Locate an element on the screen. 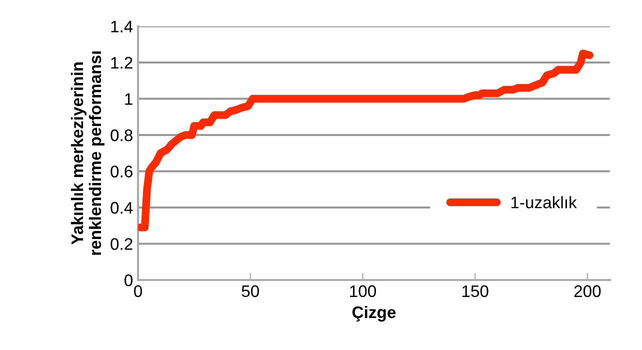 Image resolution: width=642 pixels, height=350 pixels. y-tick-label: 1.4 is located at coordinates (122, 26).